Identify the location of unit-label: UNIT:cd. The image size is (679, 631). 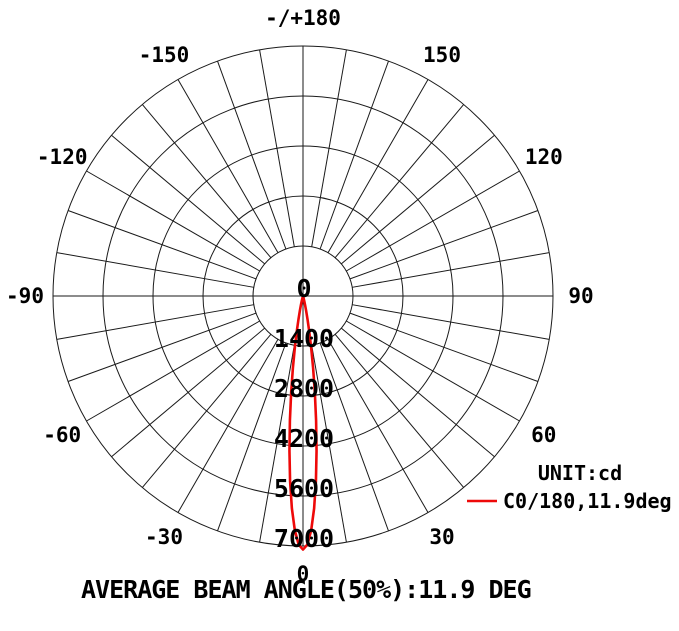
(580, 473).